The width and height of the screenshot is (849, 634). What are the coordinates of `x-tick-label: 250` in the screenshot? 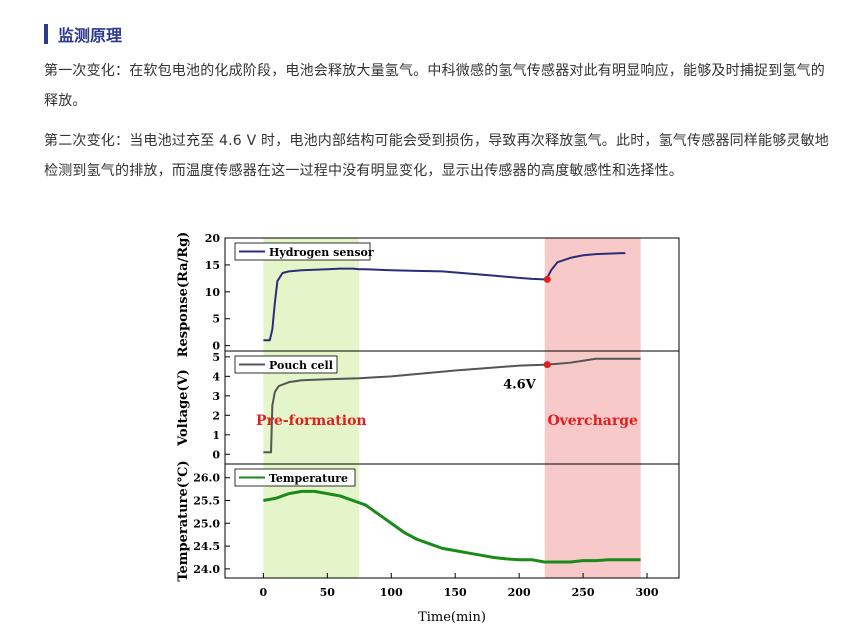 It's located at (583, 592).